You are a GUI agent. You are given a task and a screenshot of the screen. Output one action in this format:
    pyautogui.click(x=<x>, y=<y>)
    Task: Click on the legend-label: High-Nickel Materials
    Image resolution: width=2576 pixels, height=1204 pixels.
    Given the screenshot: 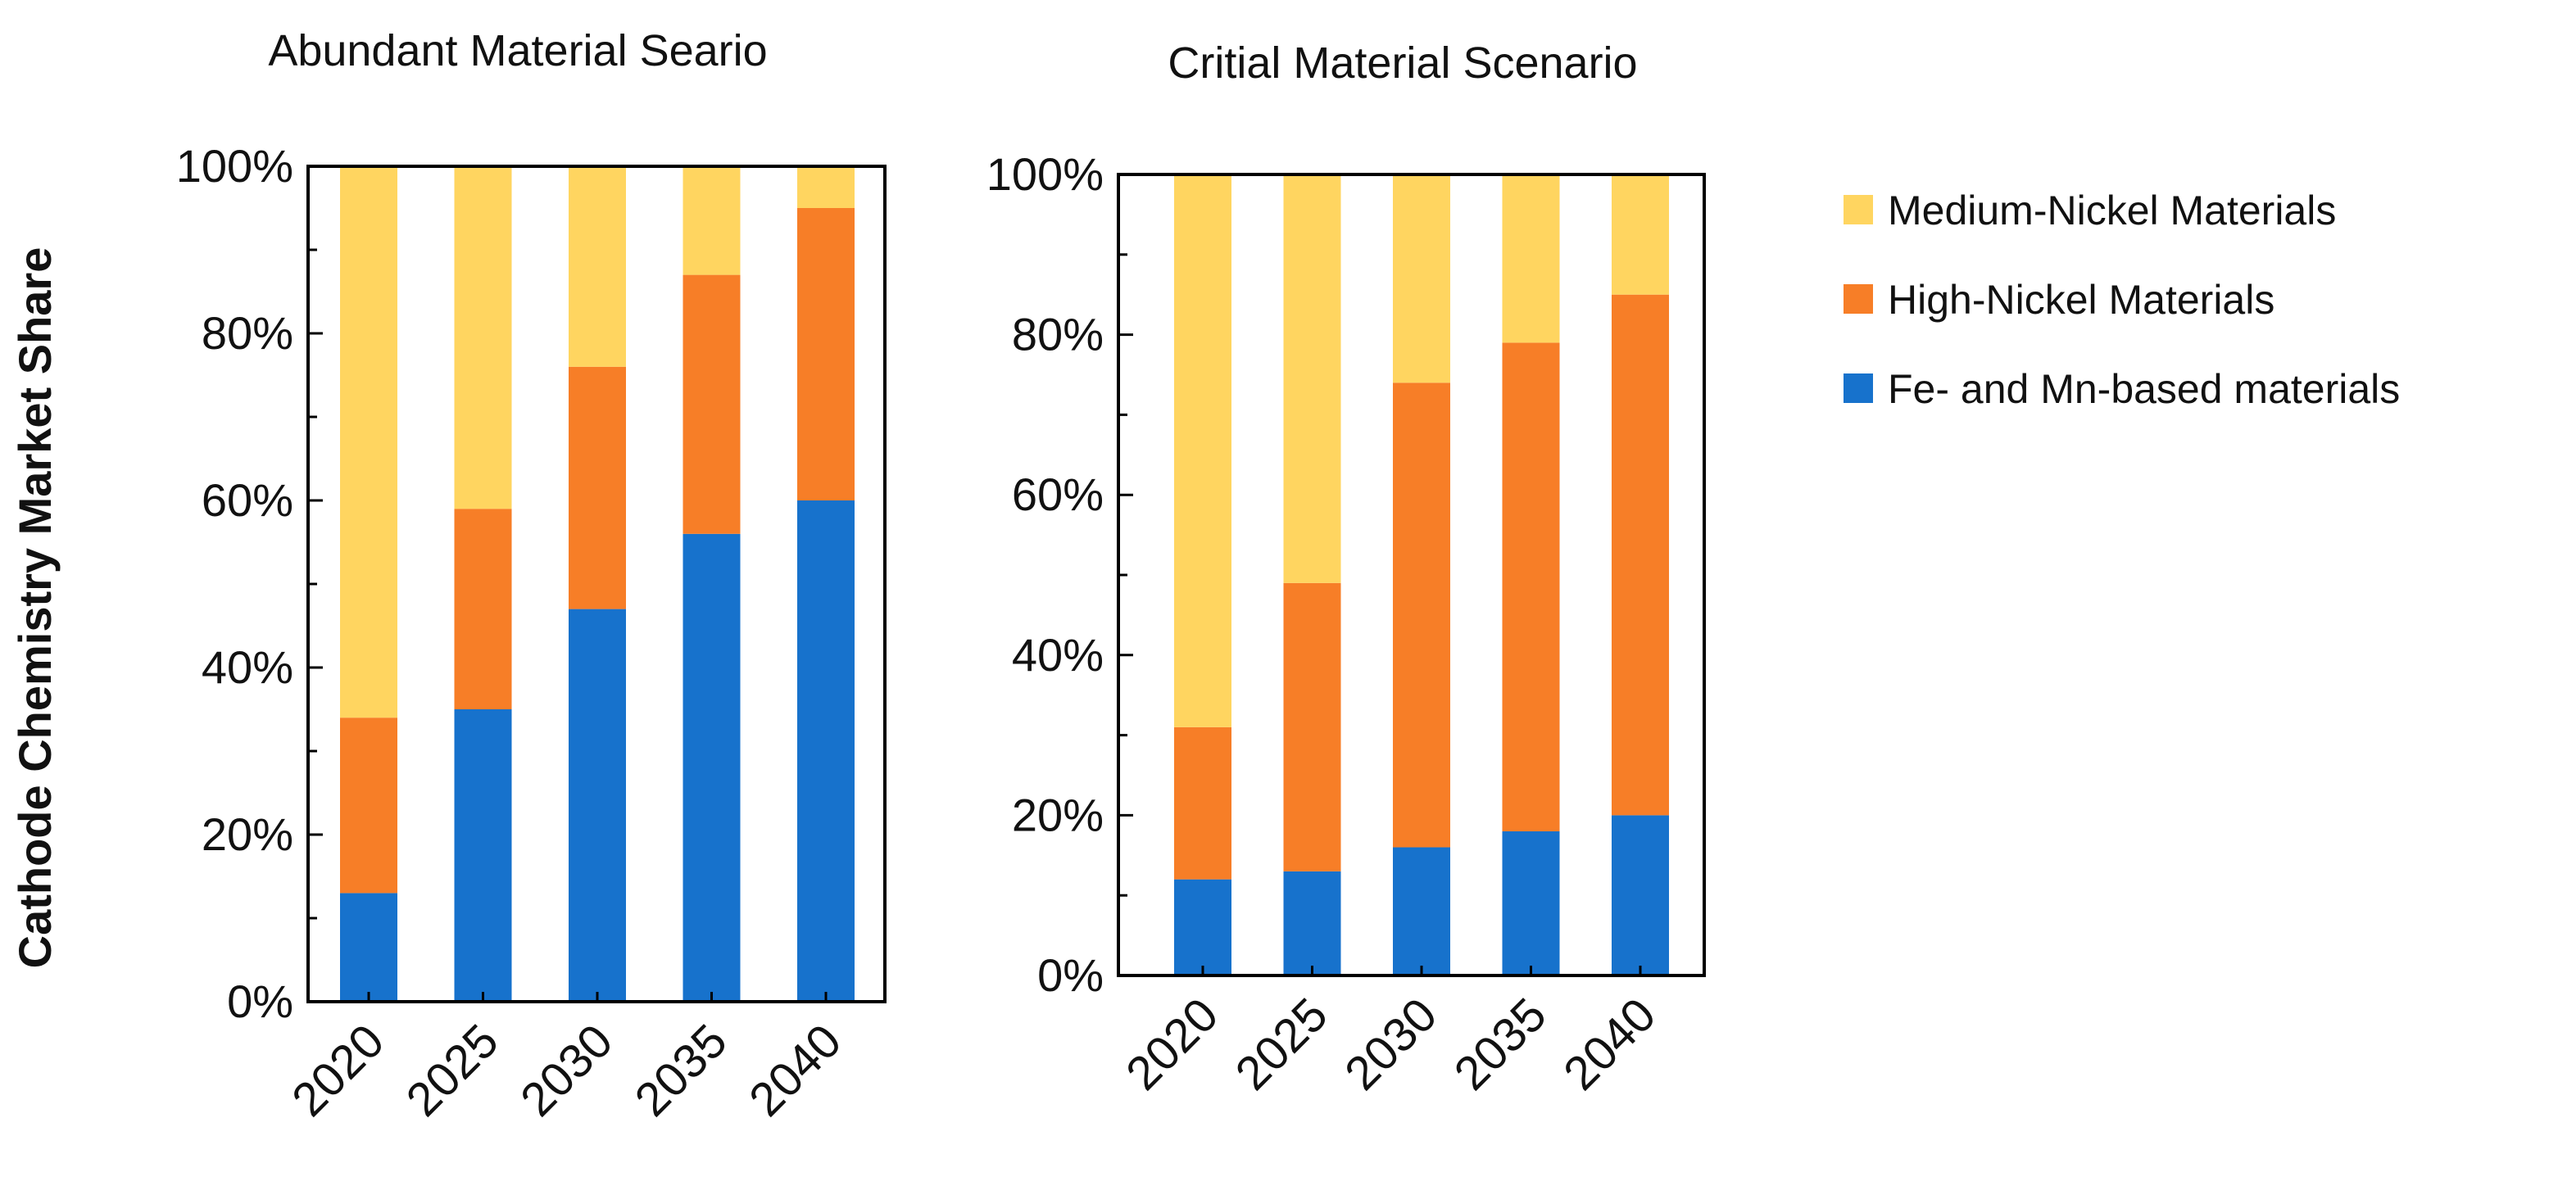 What is the action you would take?
    pyautogui.click(x=2081, y=300)
    